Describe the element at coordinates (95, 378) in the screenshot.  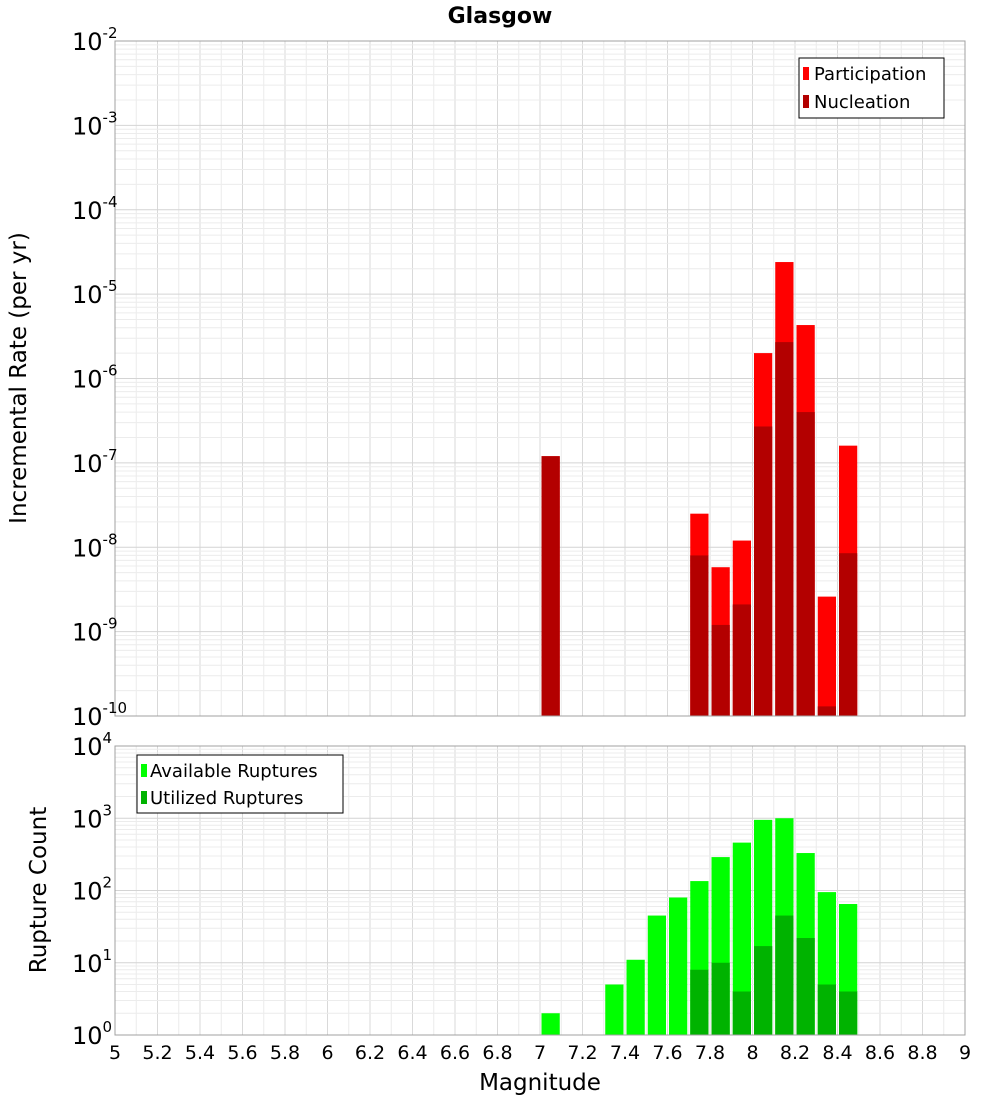
I see `top-y-tick-label: 10⁻⁶` at that location.